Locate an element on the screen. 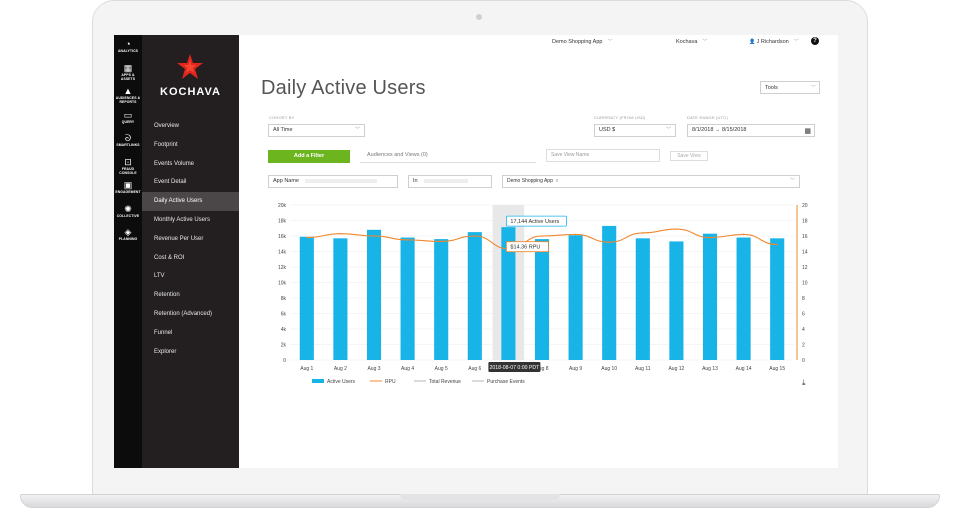 This screenshot has width=960, height=520. rail-item-label: AUDIENCES & REPORTS is located at coordinates (128, 100).